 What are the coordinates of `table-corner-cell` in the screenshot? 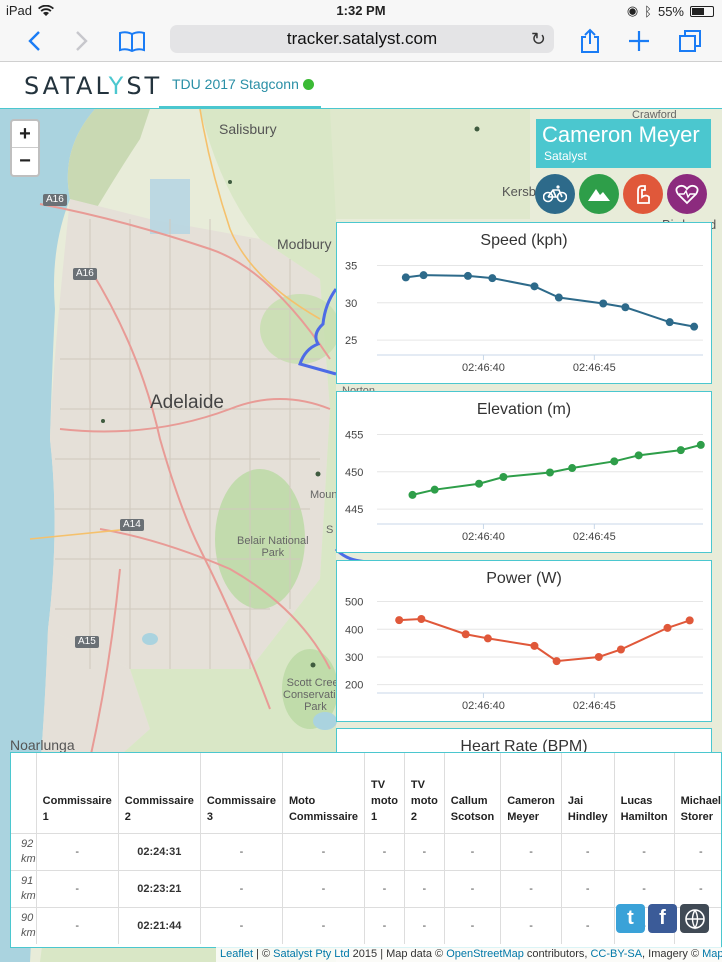 It's located at (24, 793).